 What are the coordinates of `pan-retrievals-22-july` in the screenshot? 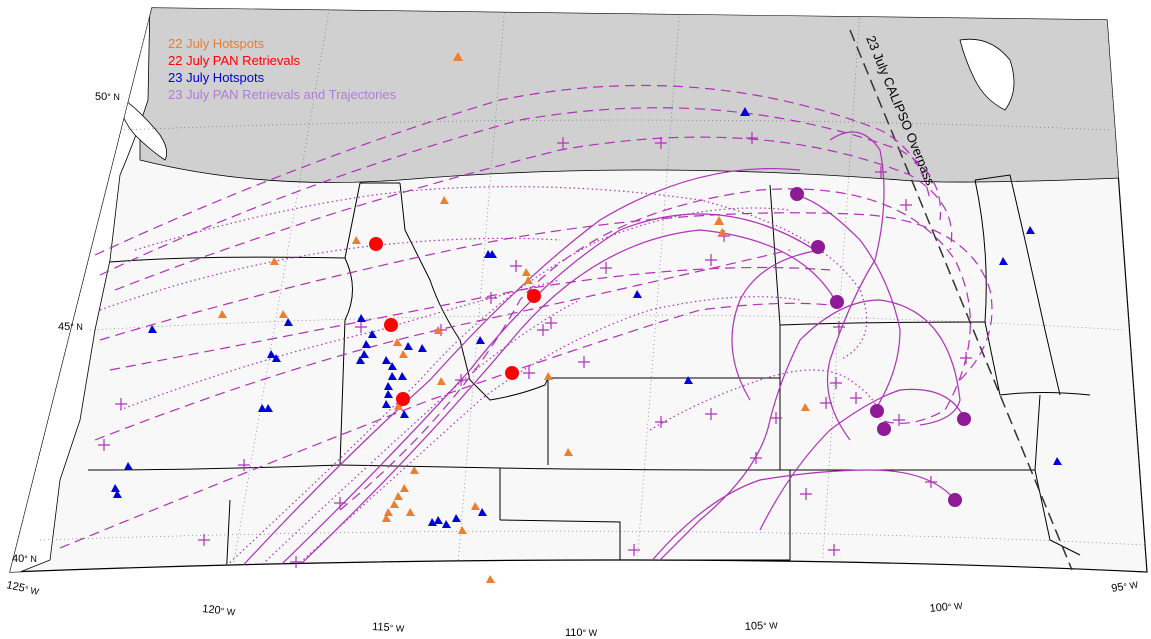 It's located at (455, 321).